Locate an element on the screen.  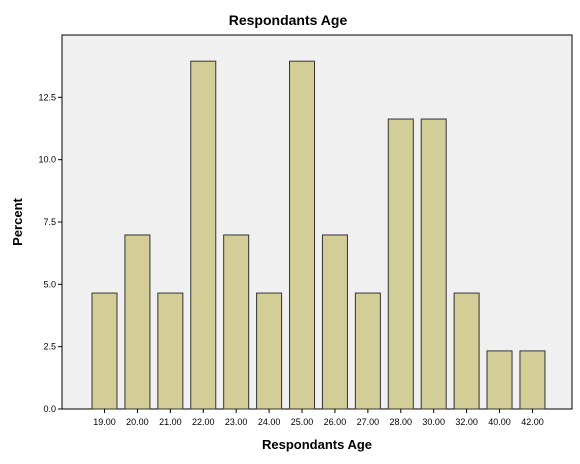
y-axis: 0.0 2.5 5.0 7.5 10.0 12.5 is located at coordinates (50, 253).